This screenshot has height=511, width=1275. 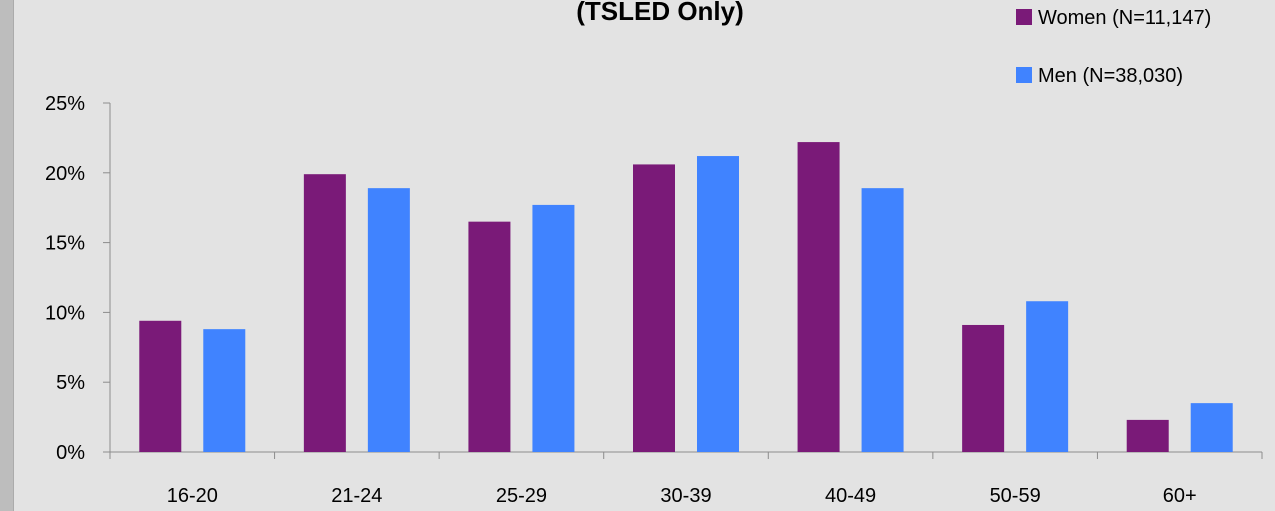 I want to click on y-tick-label: 25%, so click(x=65, y=104).